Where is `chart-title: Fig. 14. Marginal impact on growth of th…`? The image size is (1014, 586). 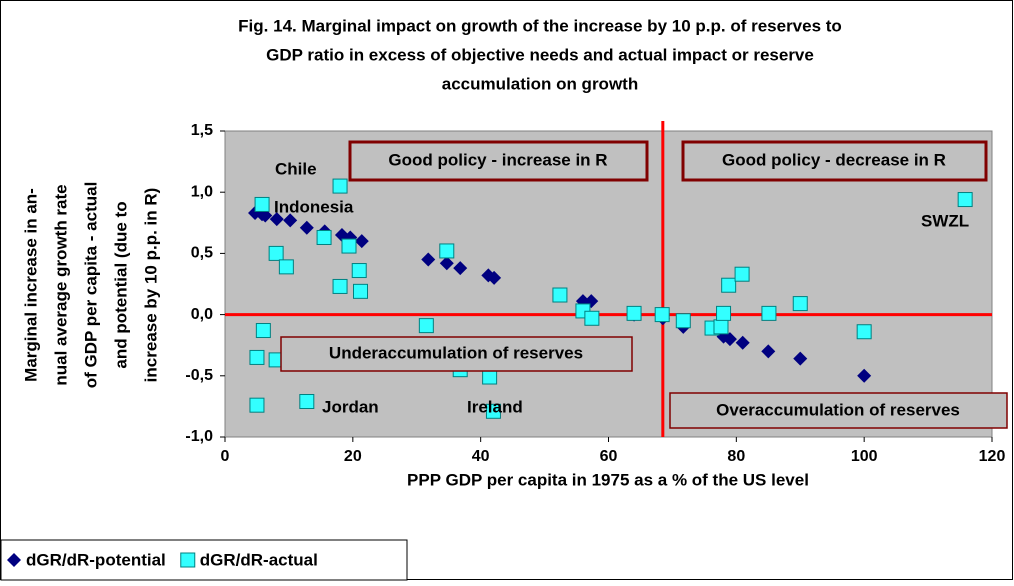
chart-title: Fig. 14. Marginal impact on growth of th… is located at coordinates (540, 25).